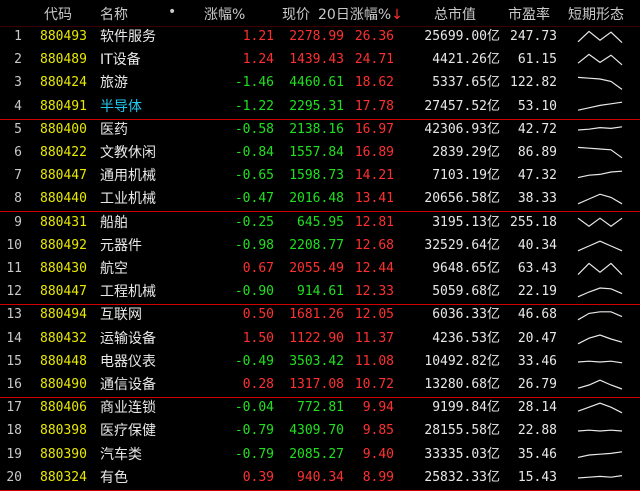 This screenshot has height=491, width=640. I want to click on column-header-row: 代码 名称 • 涨幅% 现价 20日涨幅%↓ 总市值 市盈率 短期形态, so click(320, 13).